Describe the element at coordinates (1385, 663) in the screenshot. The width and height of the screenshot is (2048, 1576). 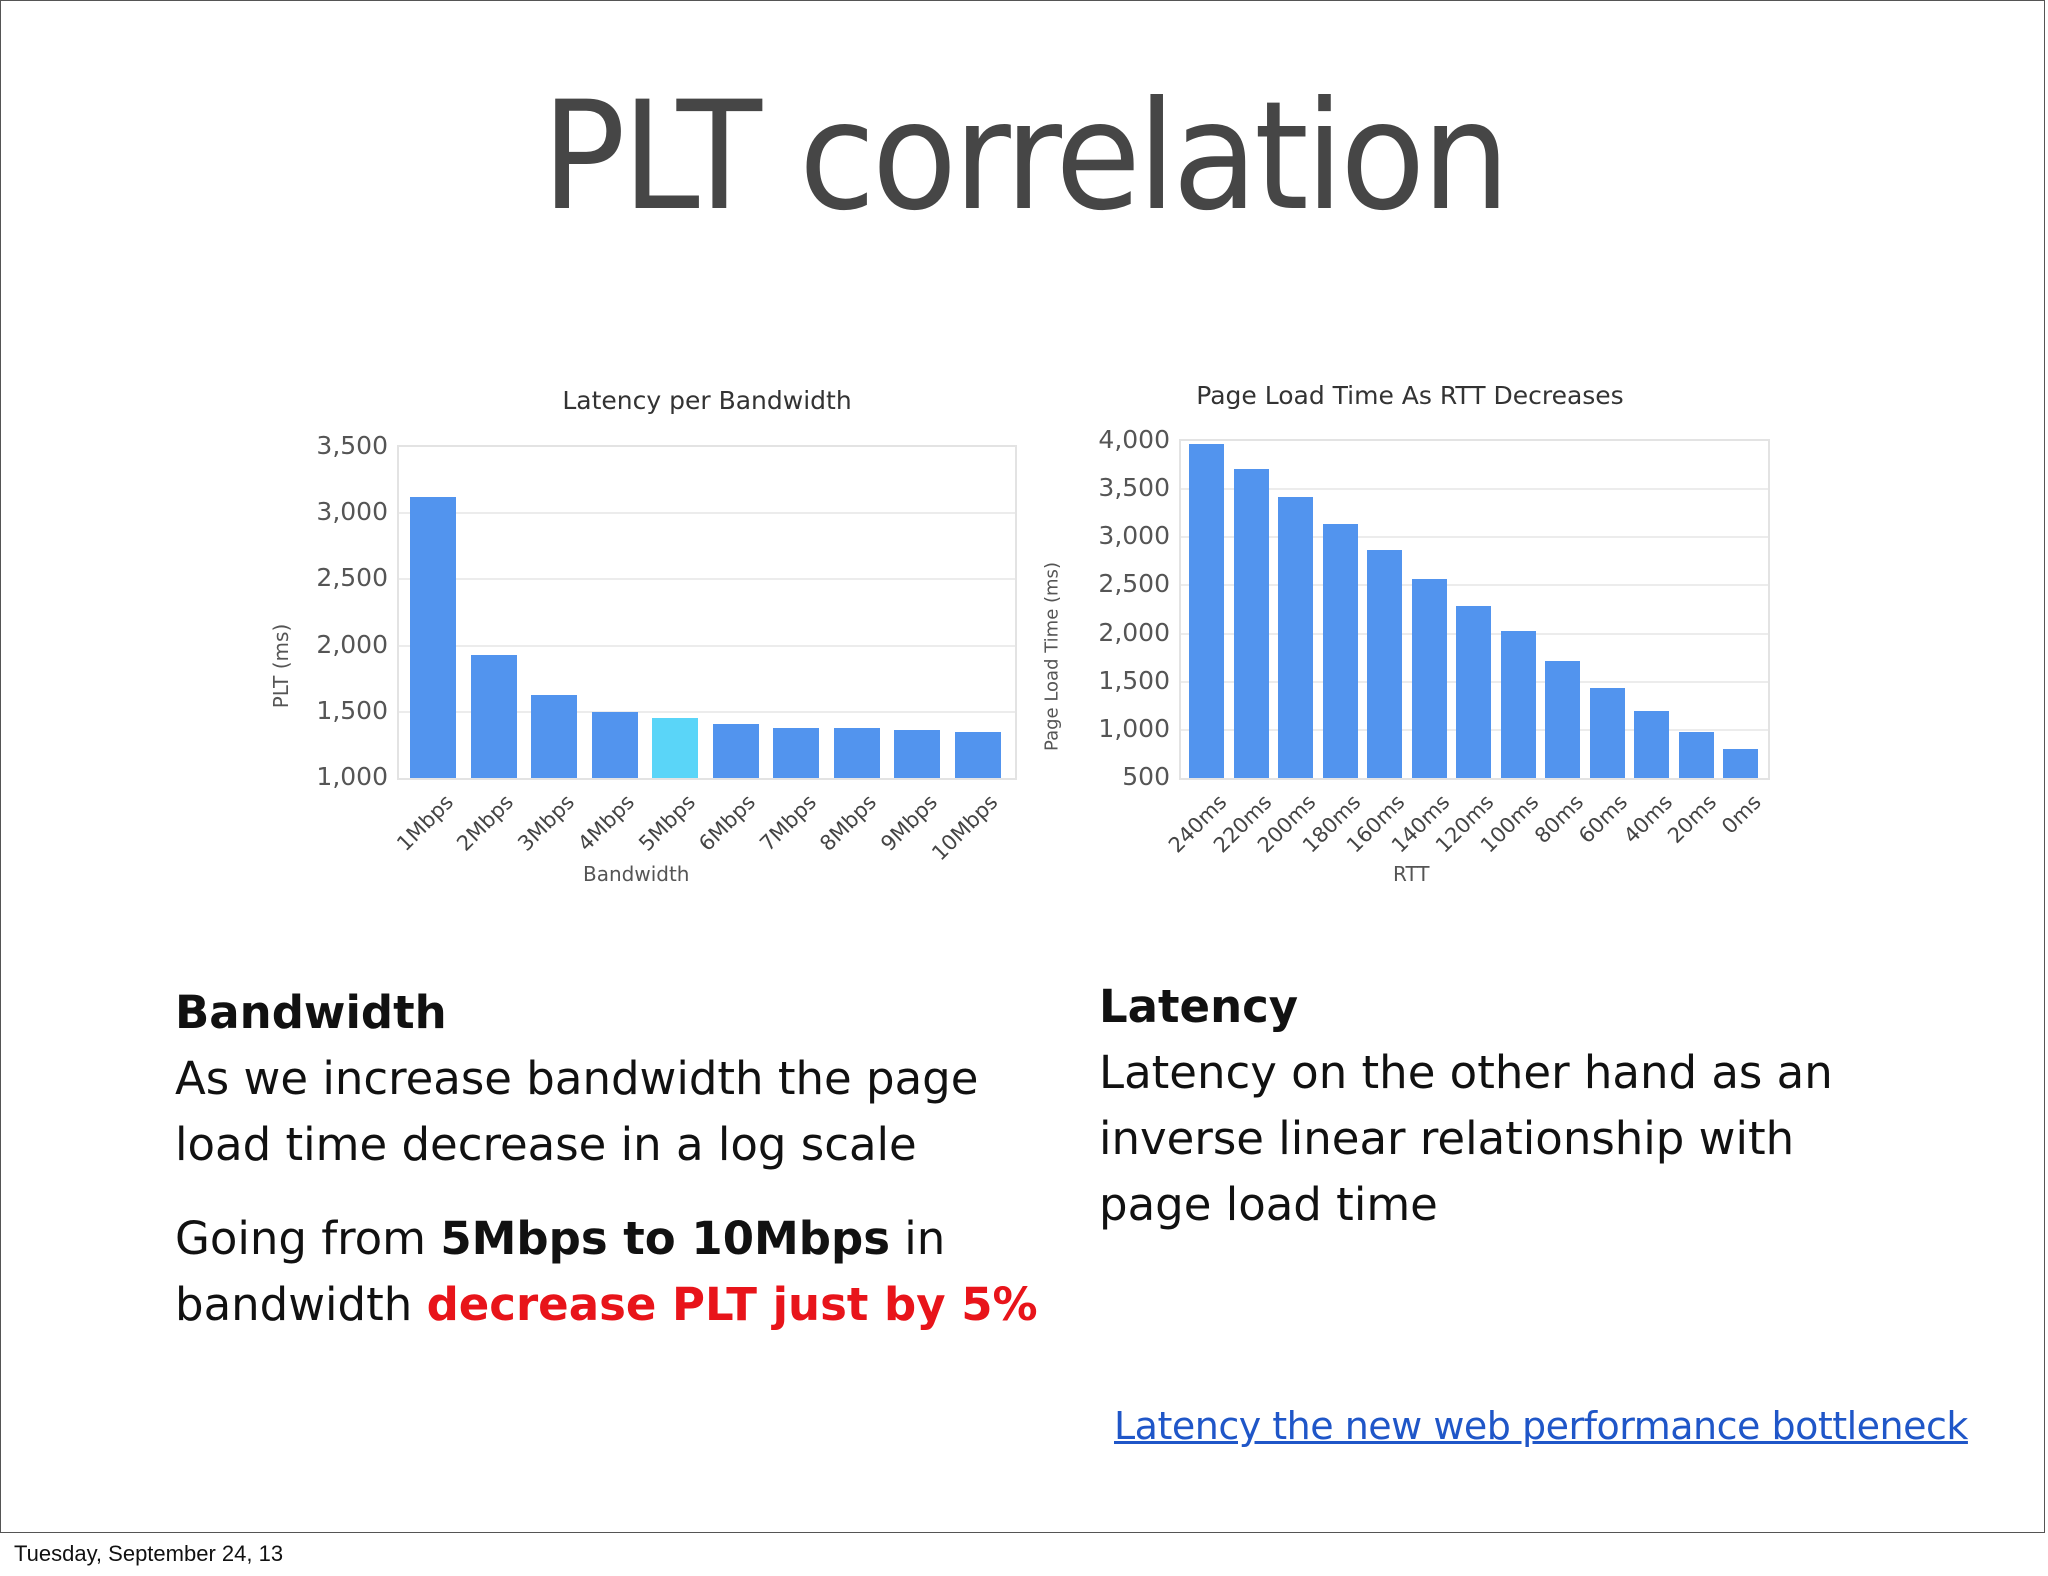
I see `bar-160ms` at that location.